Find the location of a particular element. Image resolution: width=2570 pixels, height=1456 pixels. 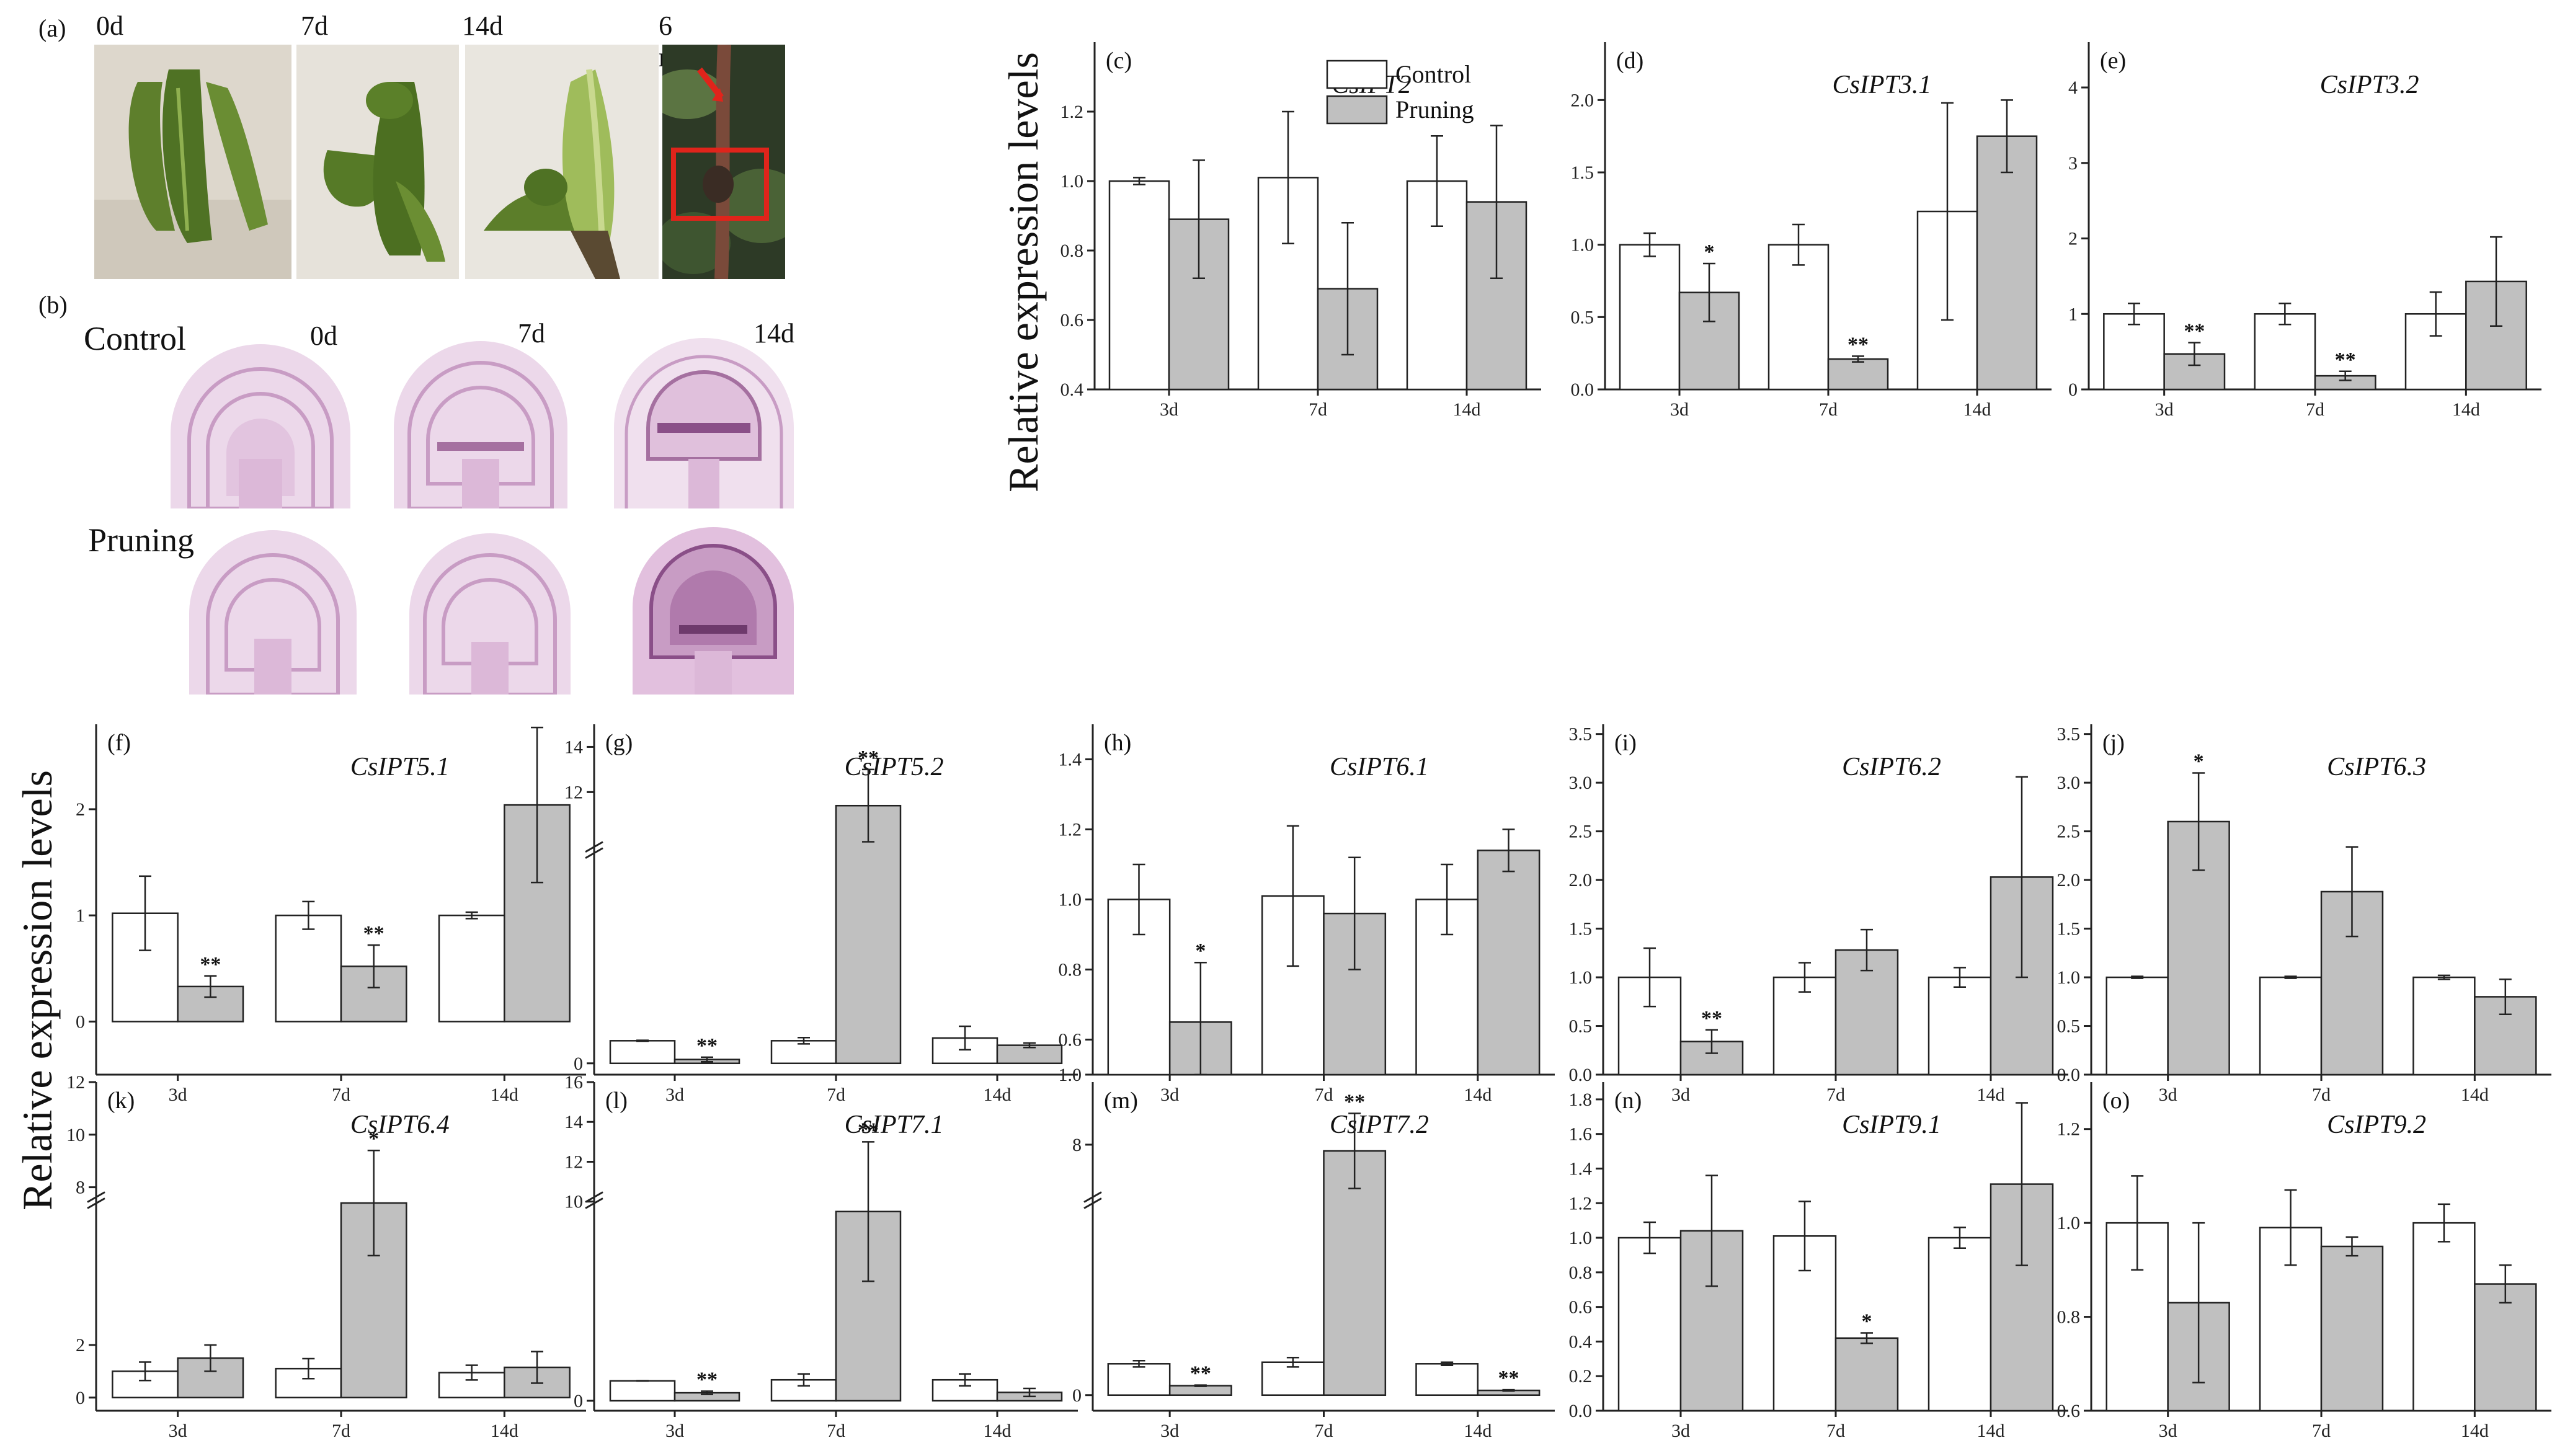

legend-swatch-control is located at coordinates (1357, 74).